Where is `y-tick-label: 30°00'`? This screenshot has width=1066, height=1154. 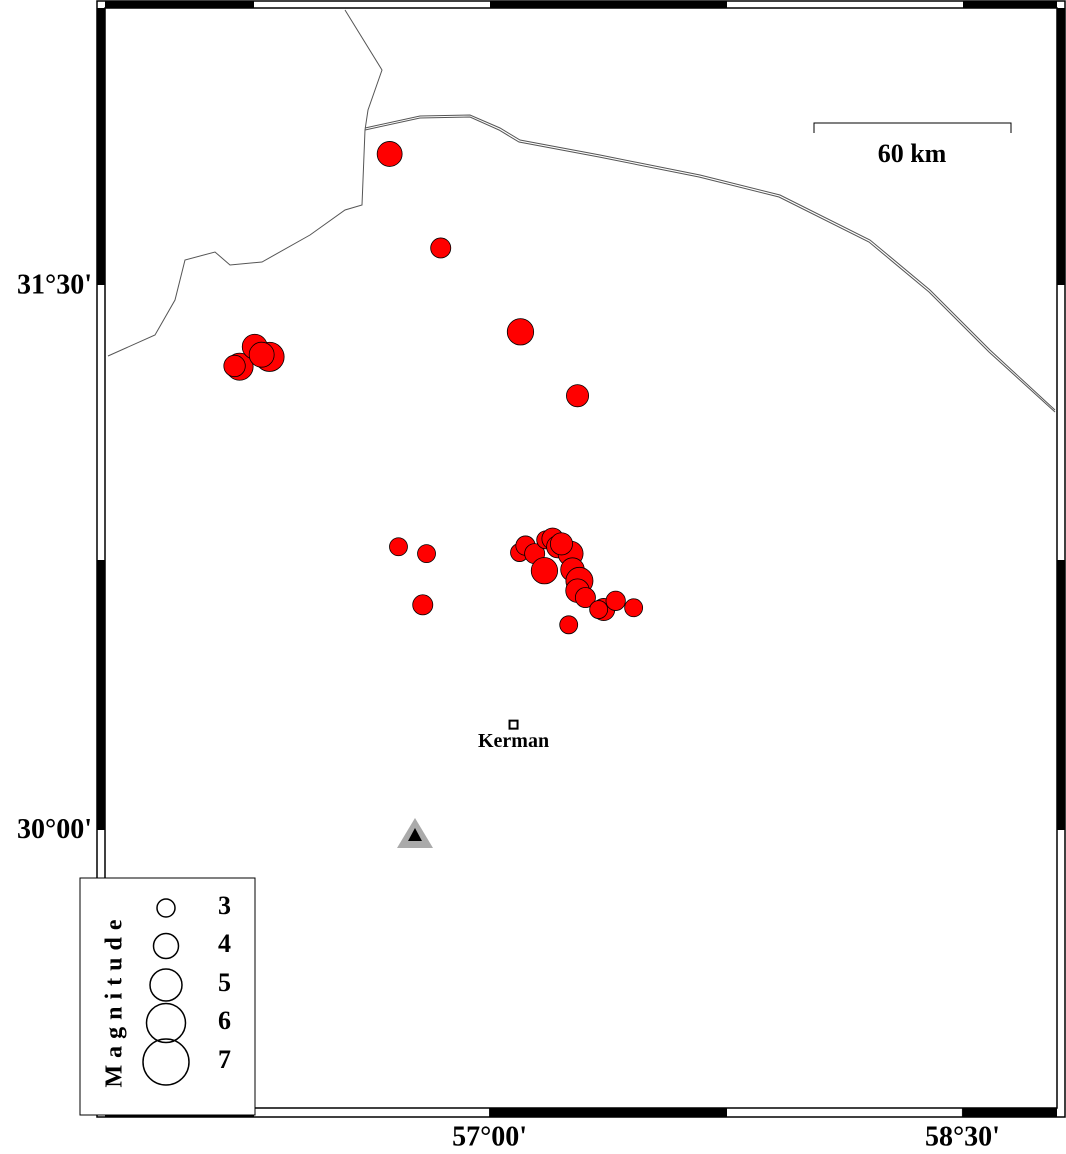
y-tick-label: 30°00' is located at coordinates (54, 829).